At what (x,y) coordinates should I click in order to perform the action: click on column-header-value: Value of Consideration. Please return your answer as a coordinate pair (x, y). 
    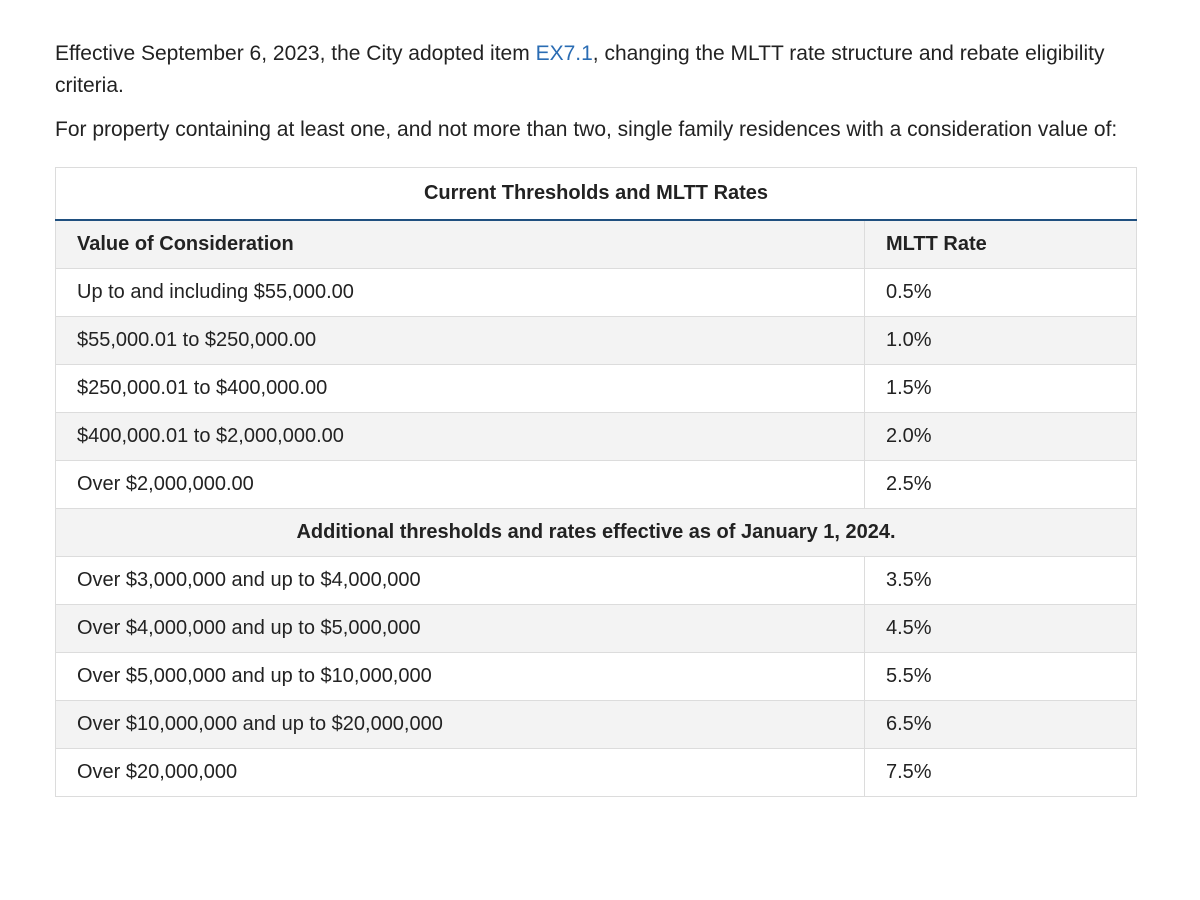
    Looking at the image, I should click on (460, 244).